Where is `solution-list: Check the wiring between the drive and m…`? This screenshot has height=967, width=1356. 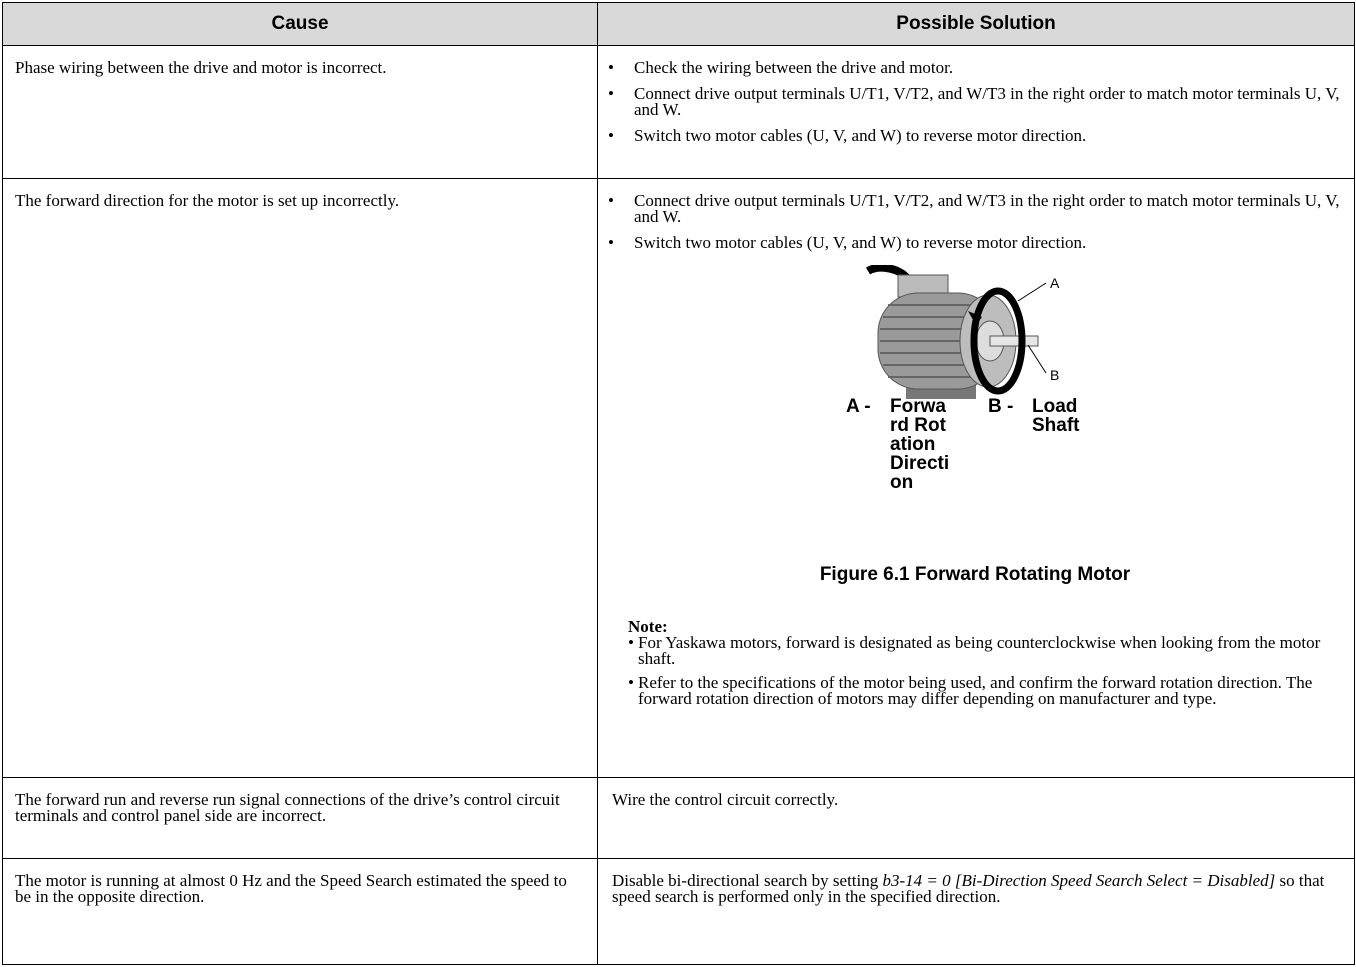
solution-list: Check the wiring between the drive and m… is located at coordinates (975, 101).